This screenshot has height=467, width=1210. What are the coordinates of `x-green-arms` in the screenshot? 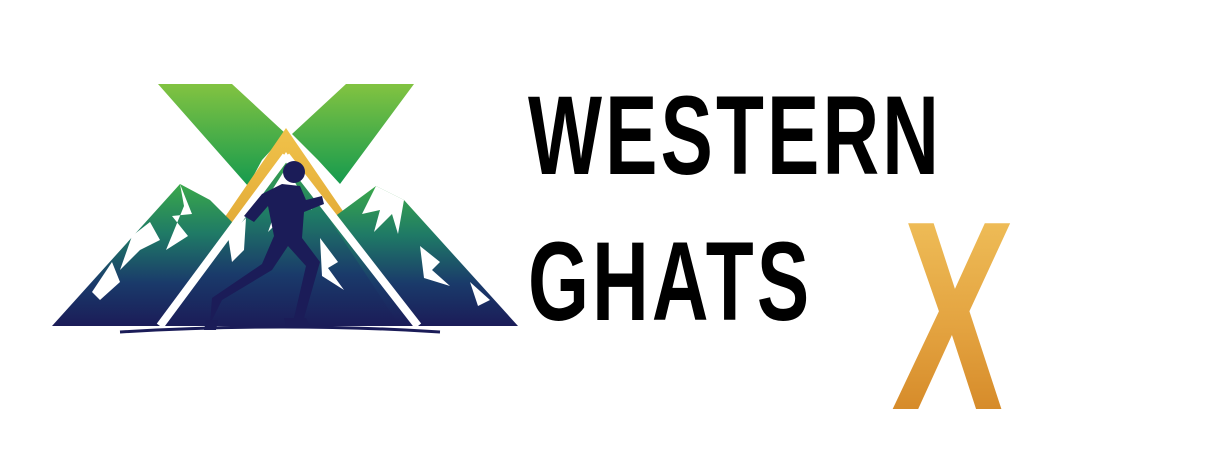 It's located at (286, 135).